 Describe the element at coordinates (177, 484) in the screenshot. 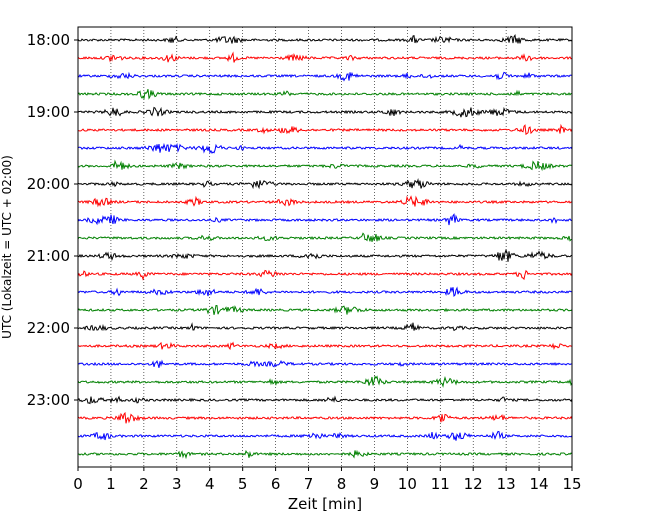

I see `x-tick-label-3: 3` at that location.